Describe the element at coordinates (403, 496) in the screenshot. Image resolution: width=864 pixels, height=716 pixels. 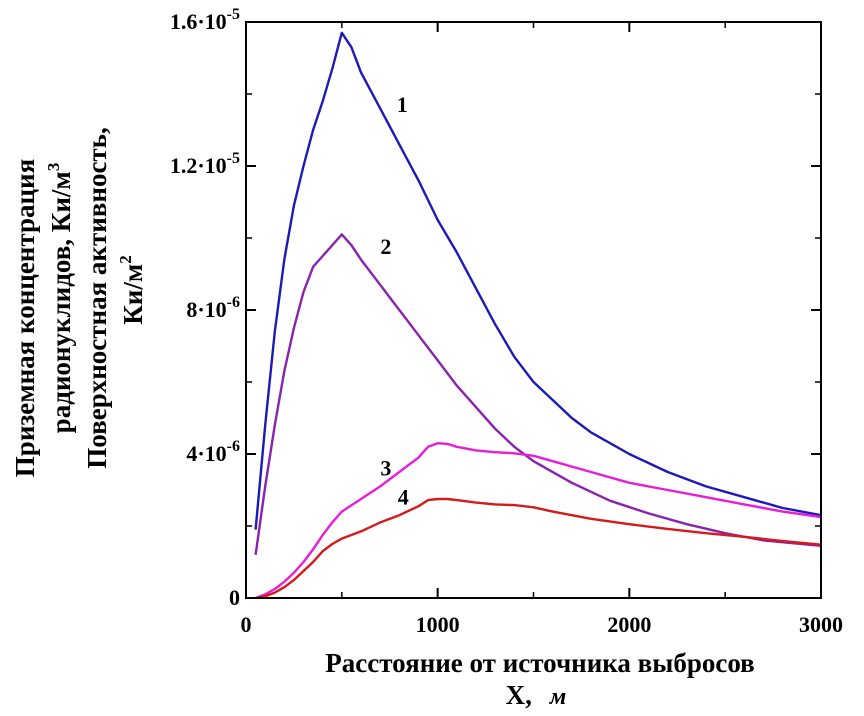
I see `curve-label-4: 4` at that location.